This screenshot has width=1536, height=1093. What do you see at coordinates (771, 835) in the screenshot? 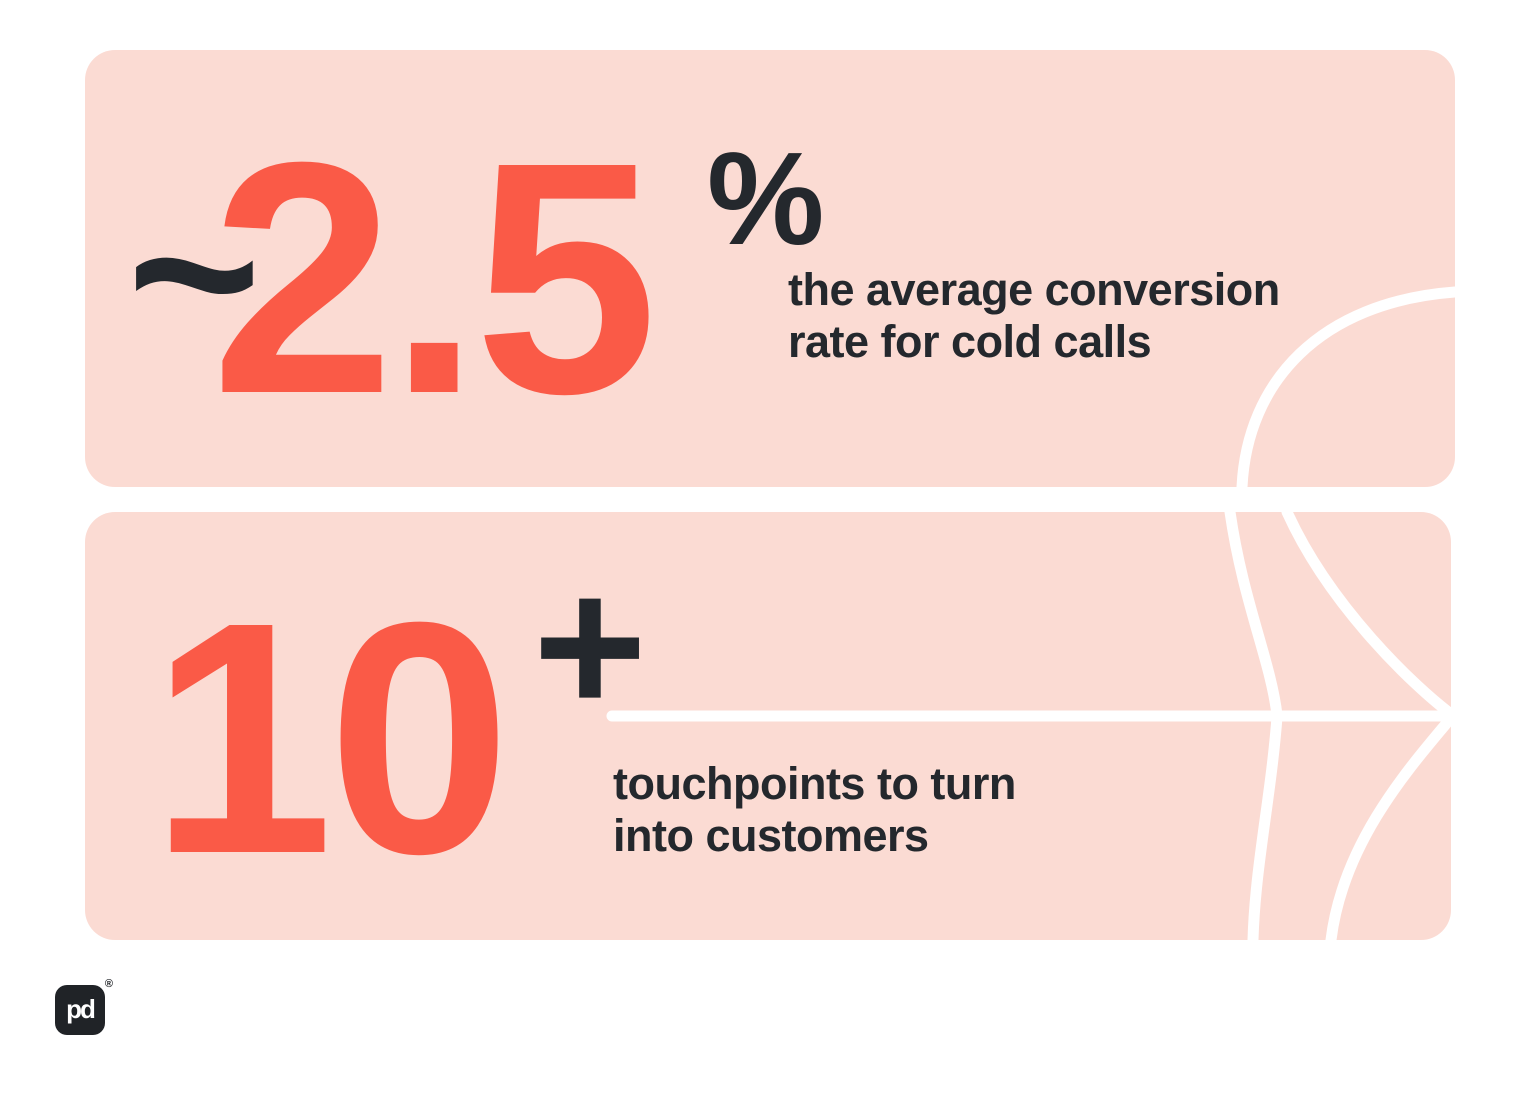
I see `stat-description-line2: into customers` at bounding box center [771, 835].